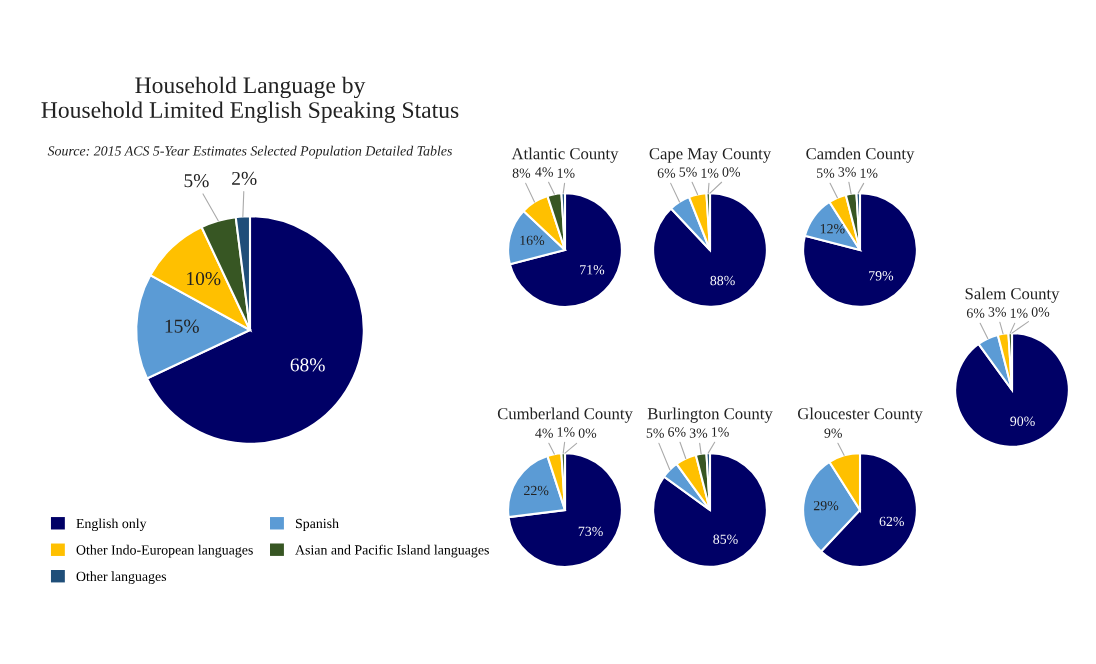 This screenshot has height=664, width=1096. Describe the element at coordinates (565, 155) in the screenshot. I see `chart-title: Atlantic County` at that location.